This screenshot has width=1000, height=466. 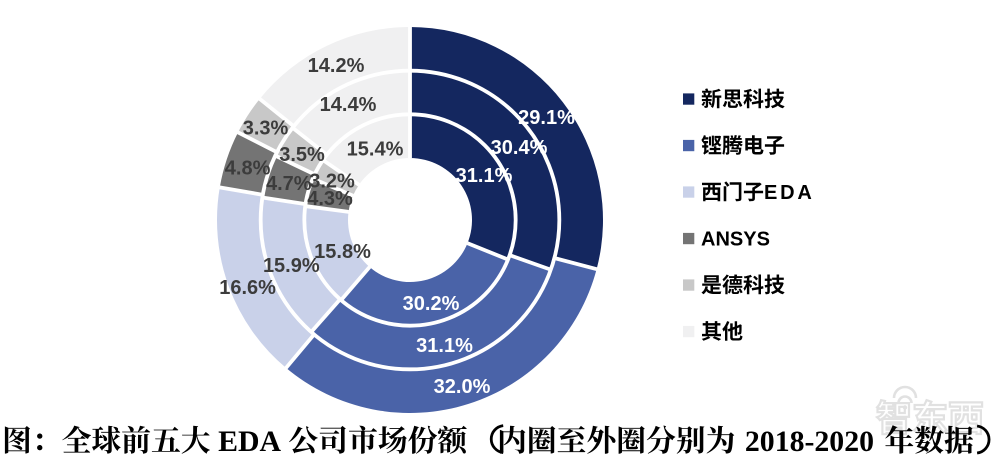 What do you see at coordinates (462, 387) in the screenshot?
I see `svg-text: 32.0%` at bounding box center [462, 387].